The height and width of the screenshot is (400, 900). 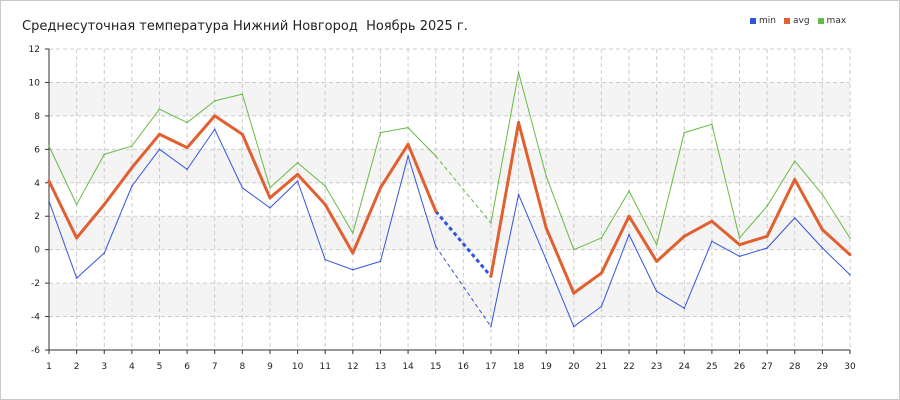 I want to click on x-tick-label: 9, so click(x=270, y=367).